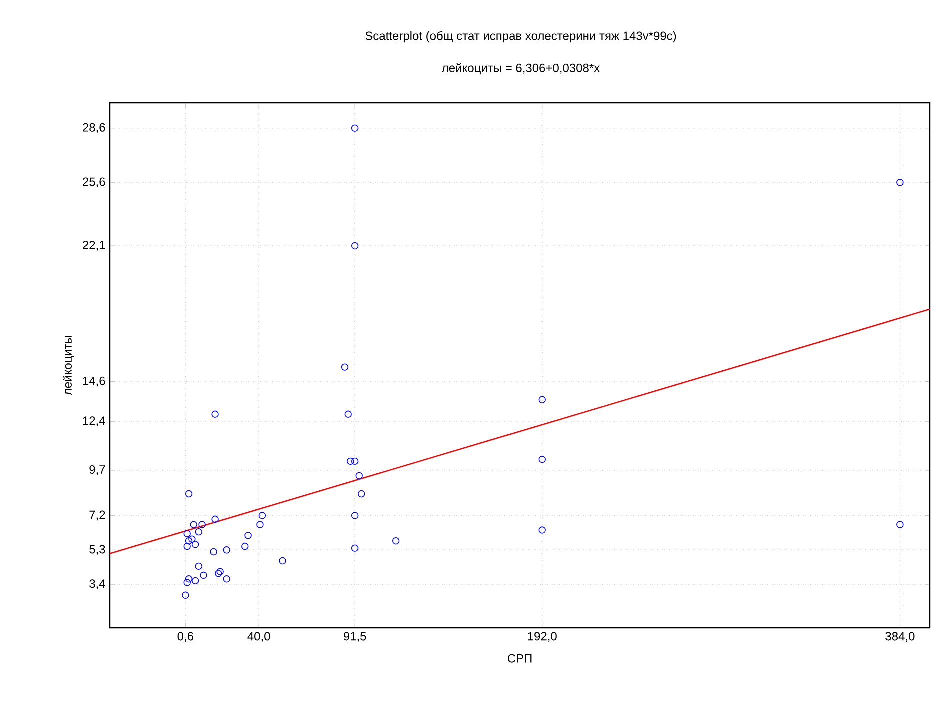 The height and width of the screenshot is (702, 932). What do you see at coordinates (94, 128) in the screenshot?
I see `y-tick-label: 28,6` at bounding box center [94, 128].